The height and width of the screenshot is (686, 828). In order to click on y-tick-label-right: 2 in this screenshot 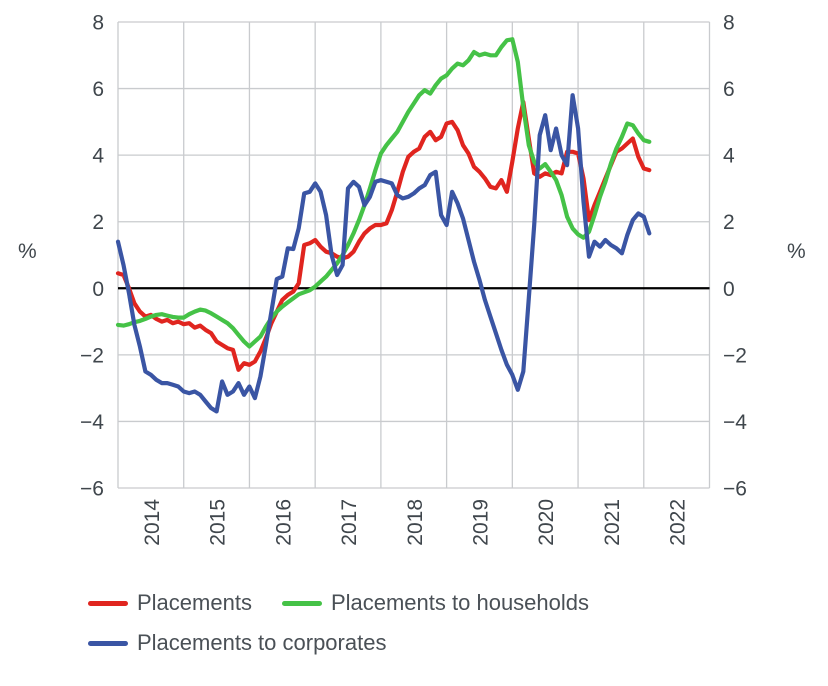, I will do `click(729, 222)`.